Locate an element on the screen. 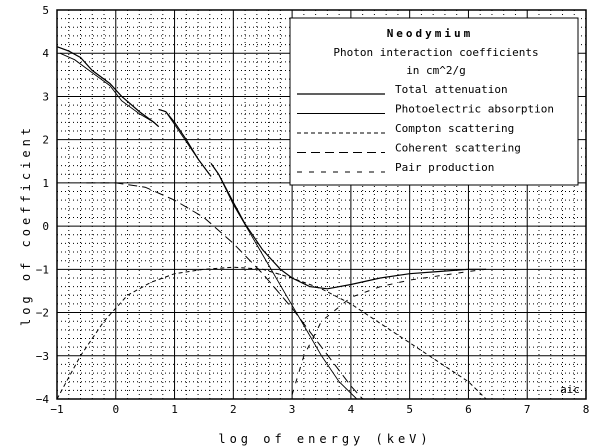  legend-subtitle-2: in cm^2/g is located at coordinates (436, 70).